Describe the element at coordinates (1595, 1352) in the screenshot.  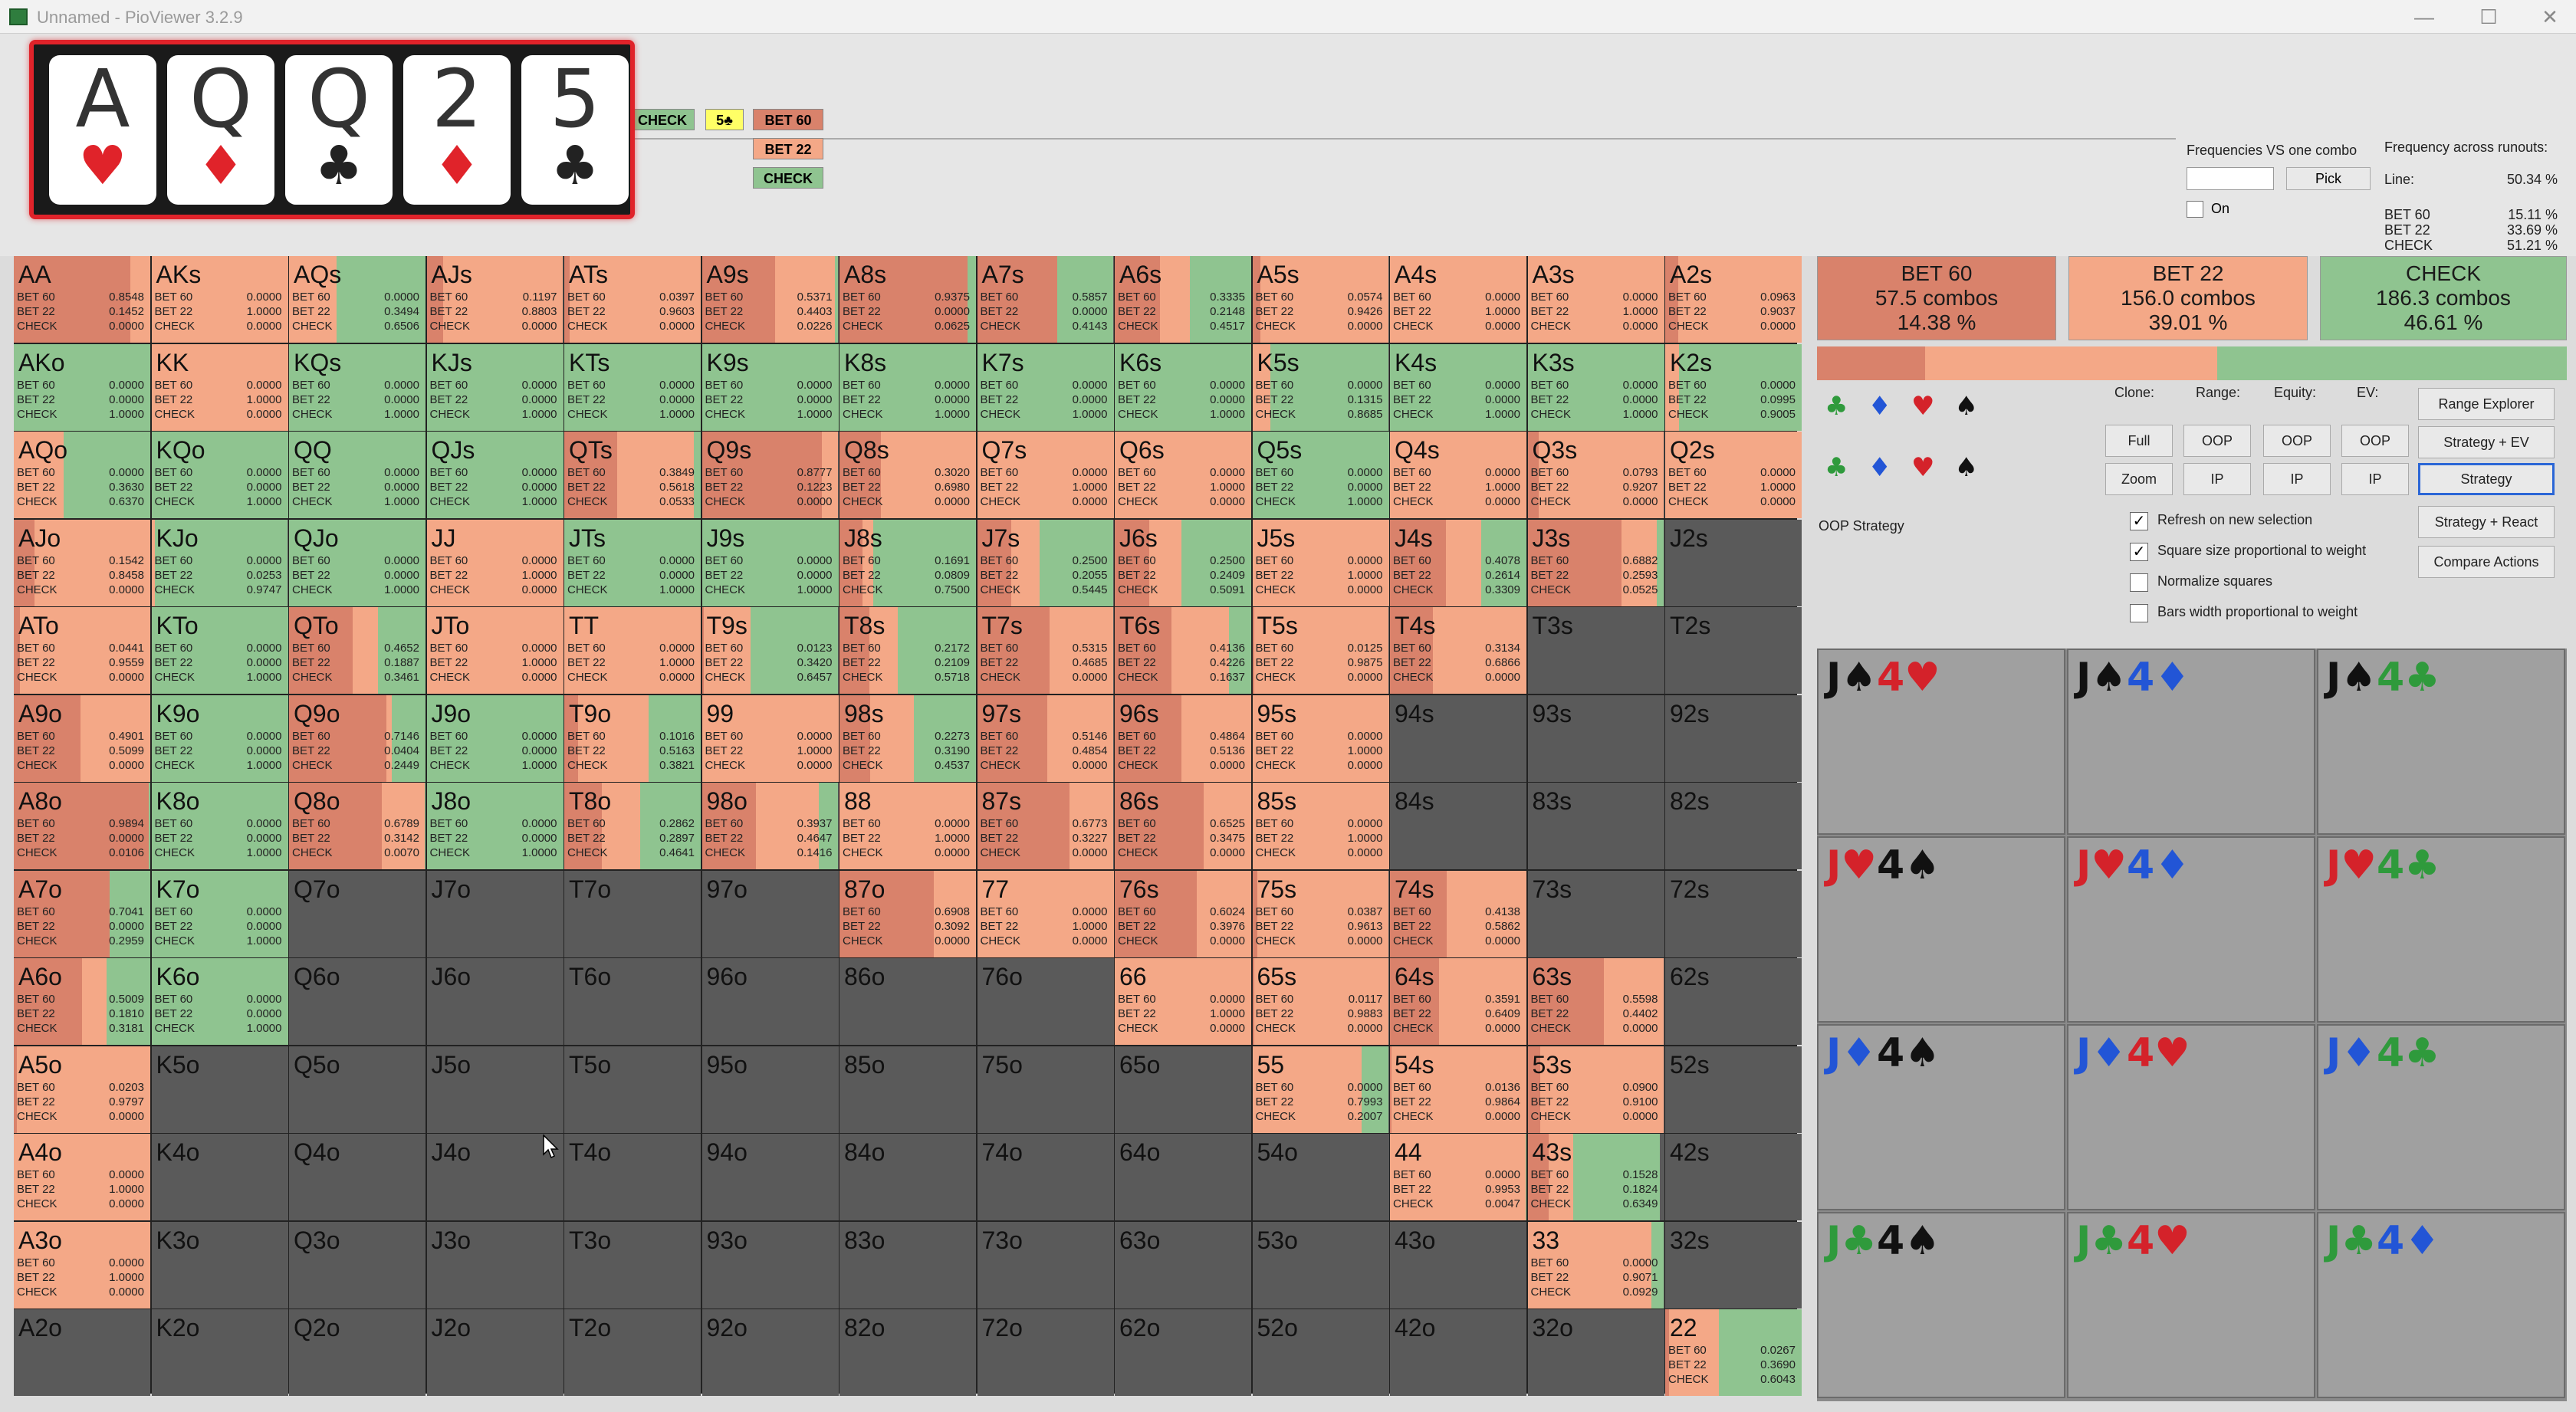
I see `hand-cell: 32o` at that location.